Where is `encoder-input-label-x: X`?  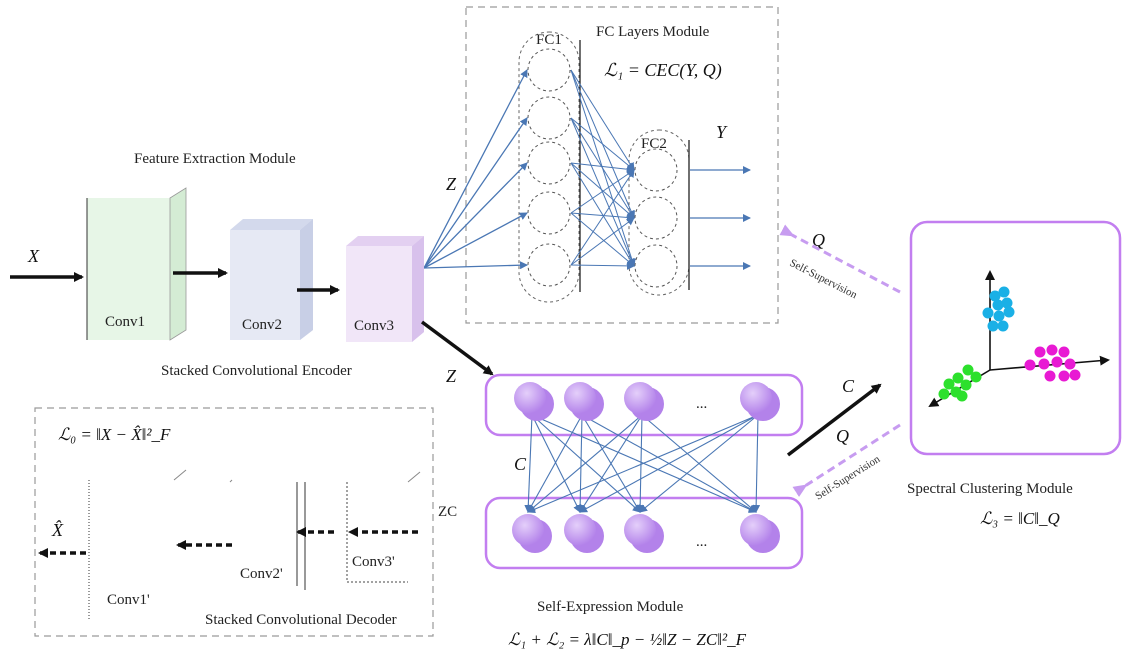 encoder-input-label-x: X is located at coordinates (33, 256).